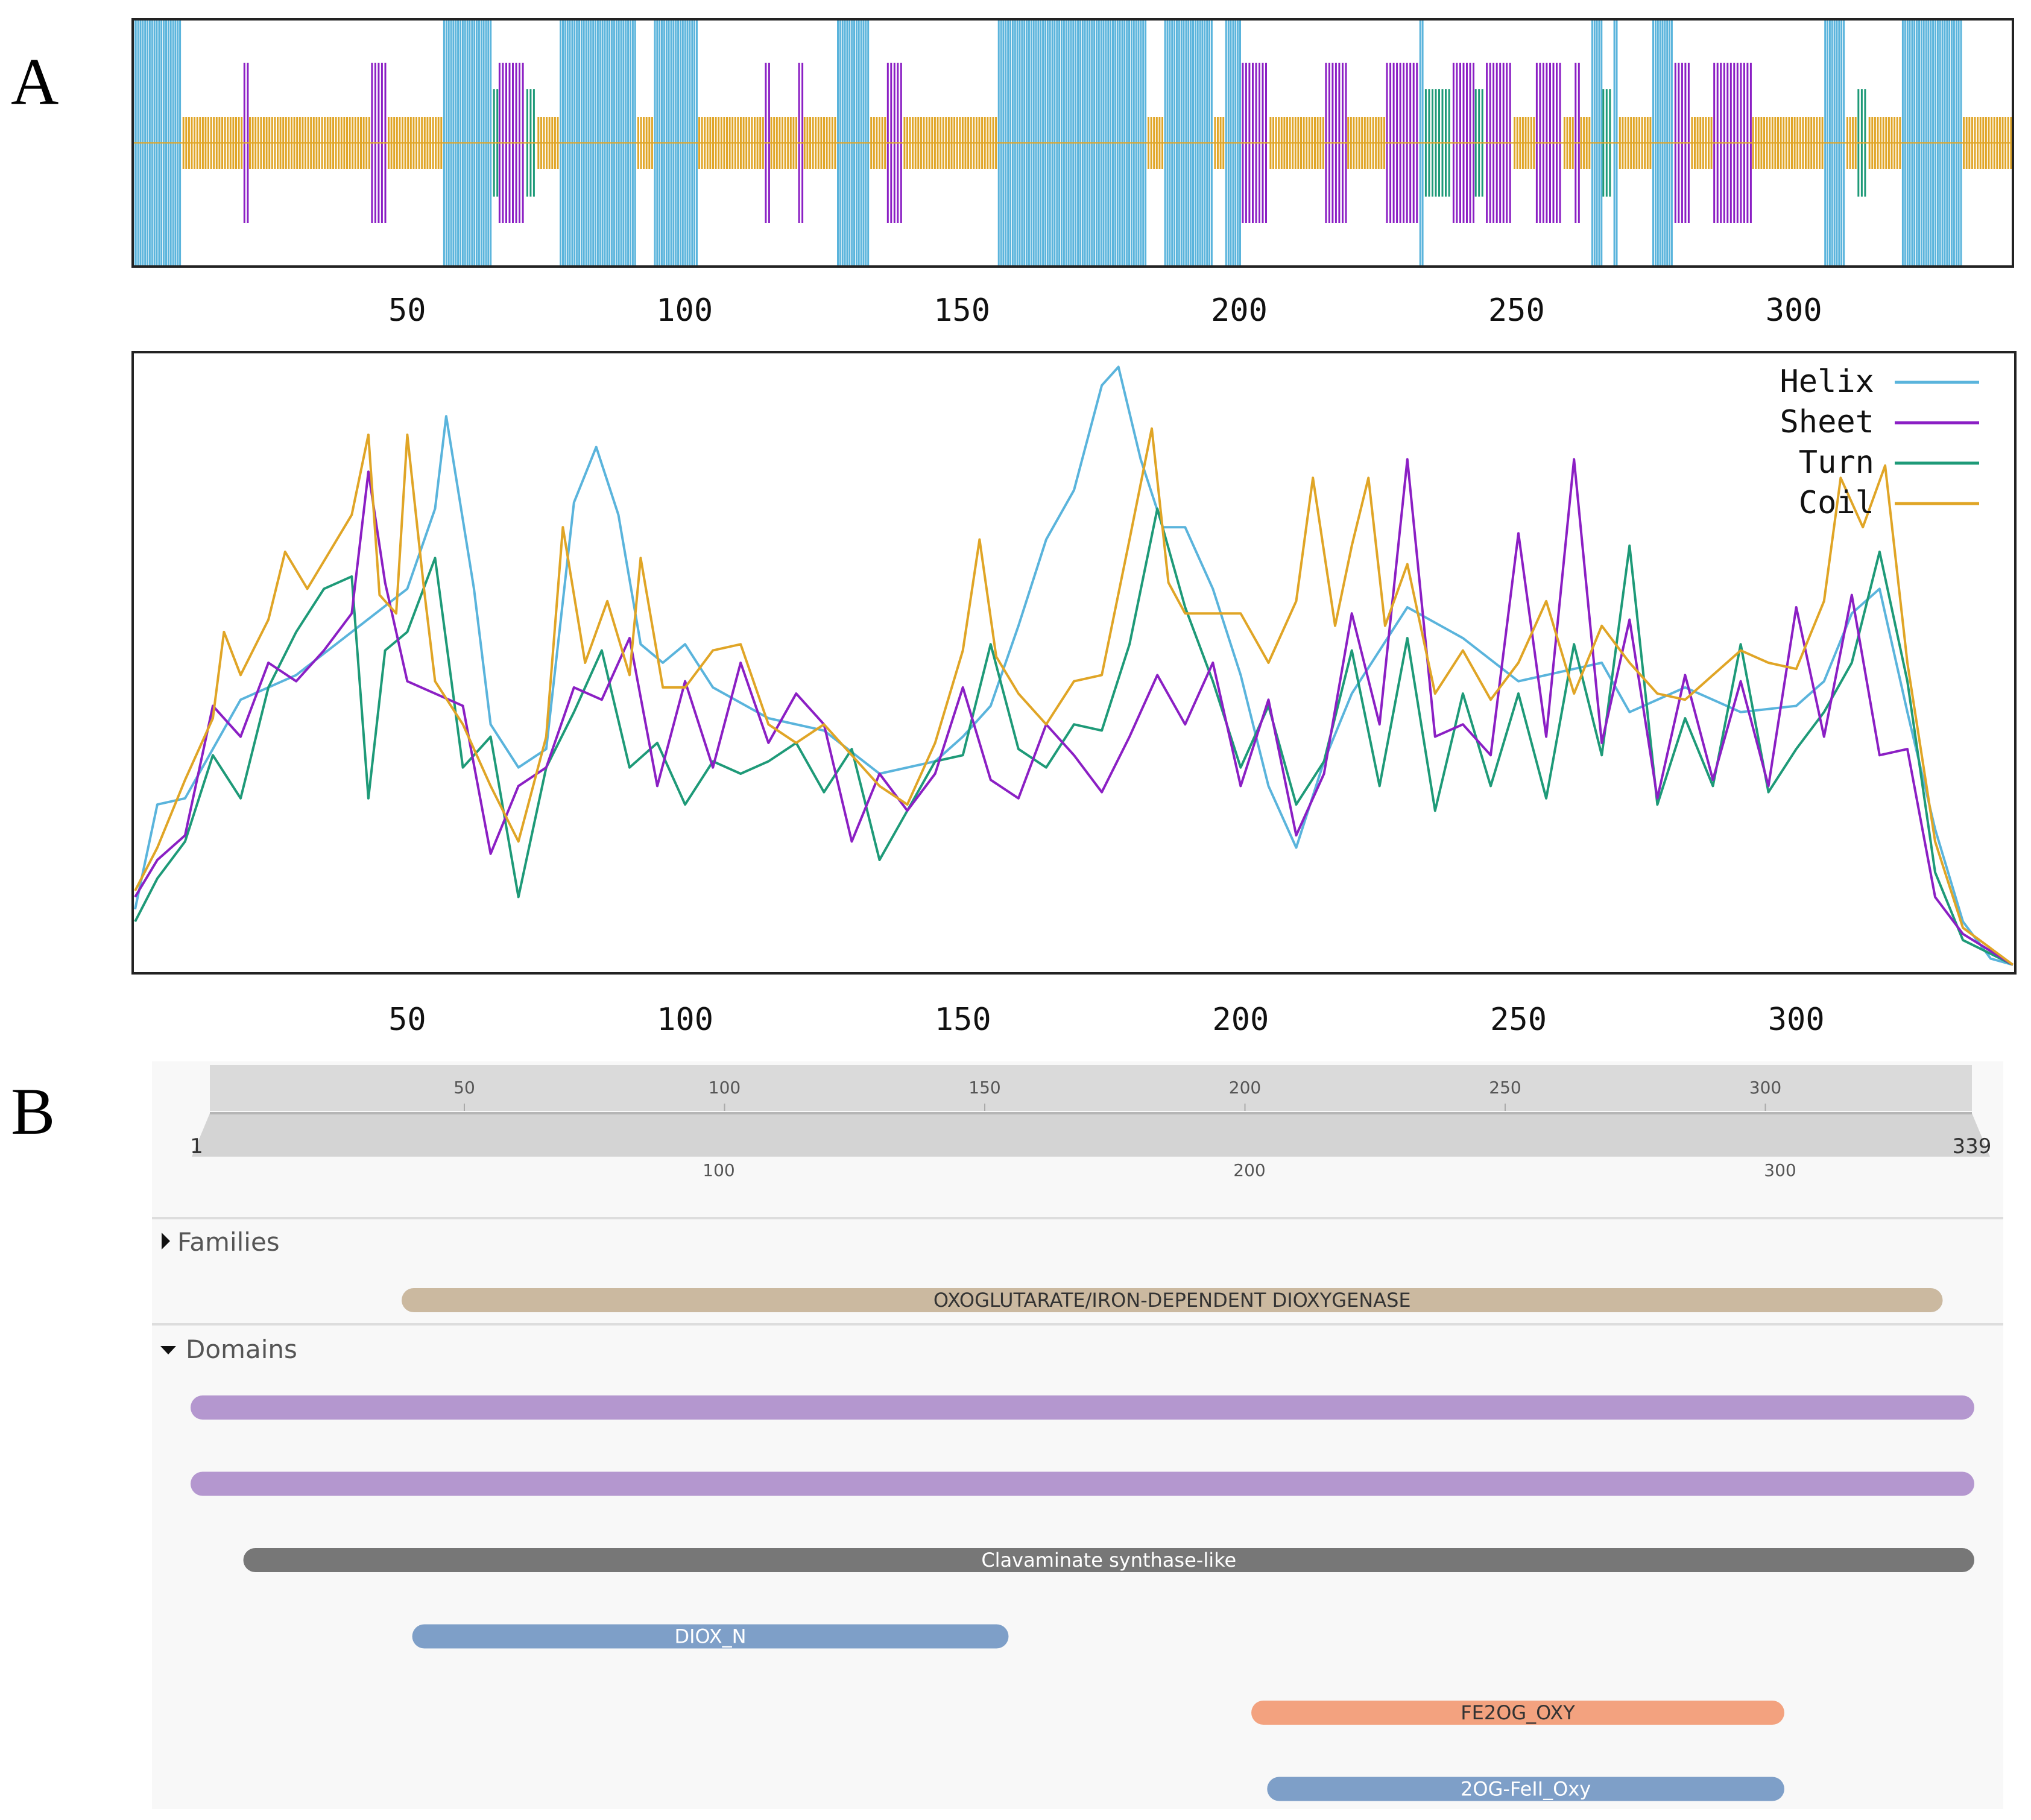  I want to click on legend-label-turn: Turn, so click(1836, 463).